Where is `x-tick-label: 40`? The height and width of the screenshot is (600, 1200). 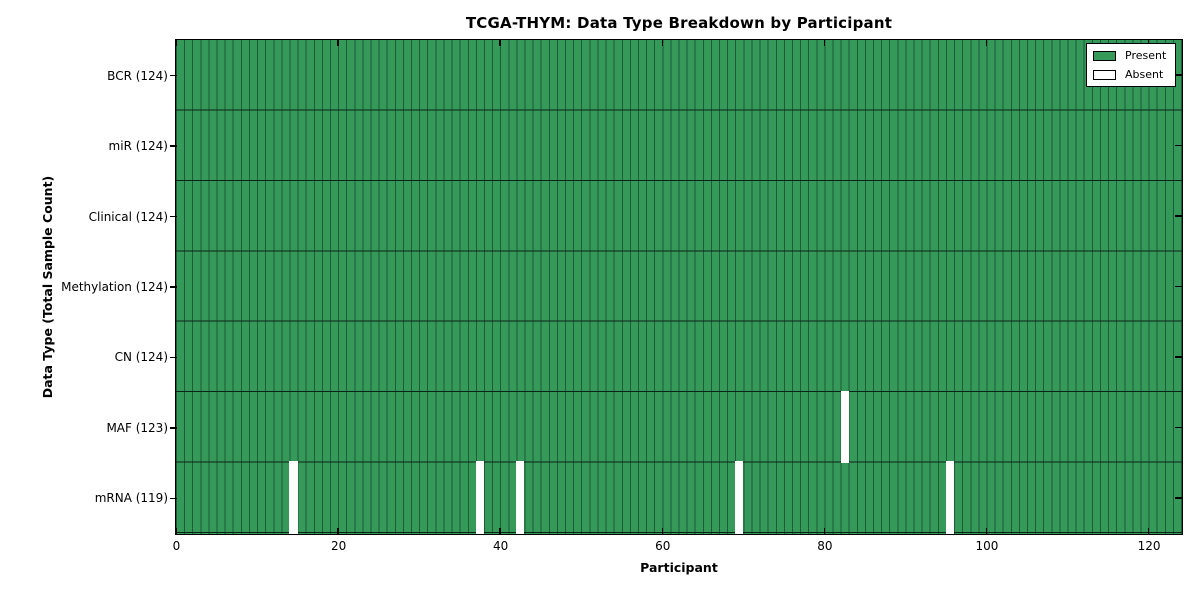
x-tick-label: 40 is located at coordinates (501, 546).